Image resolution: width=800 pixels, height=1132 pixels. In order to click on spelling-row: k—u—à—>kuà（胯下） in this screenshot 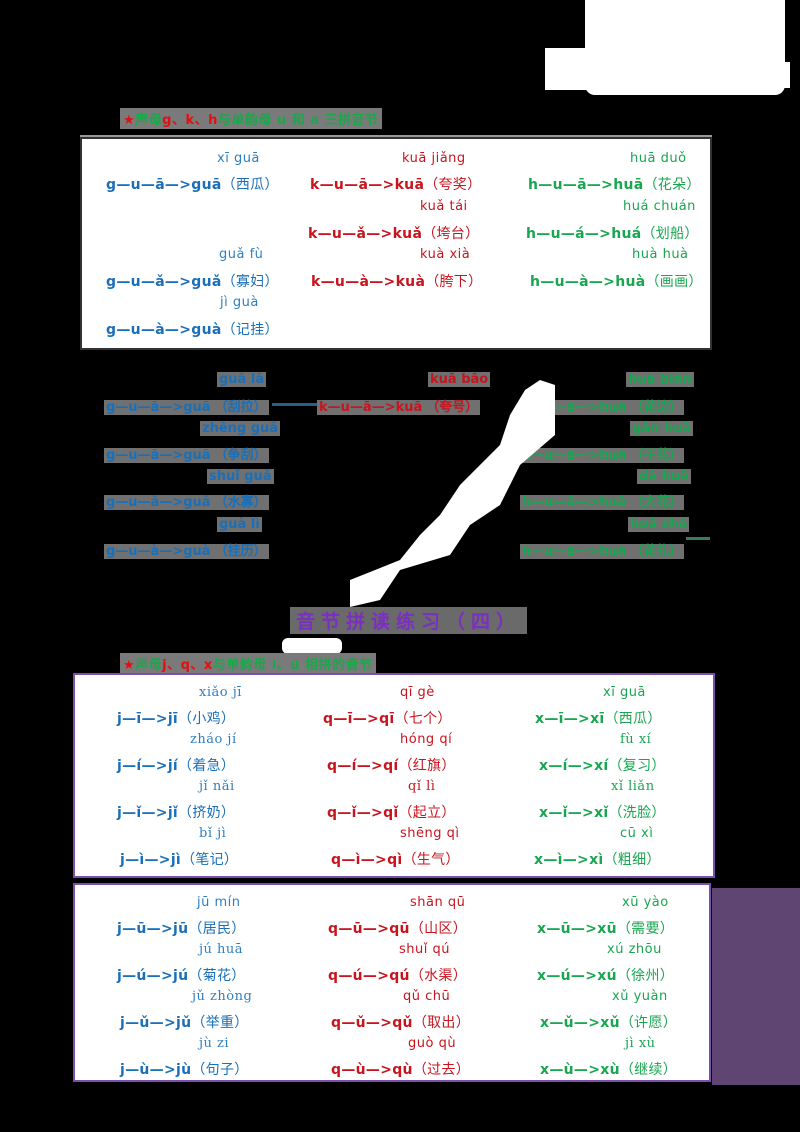, I will do `click(397, 282)`.